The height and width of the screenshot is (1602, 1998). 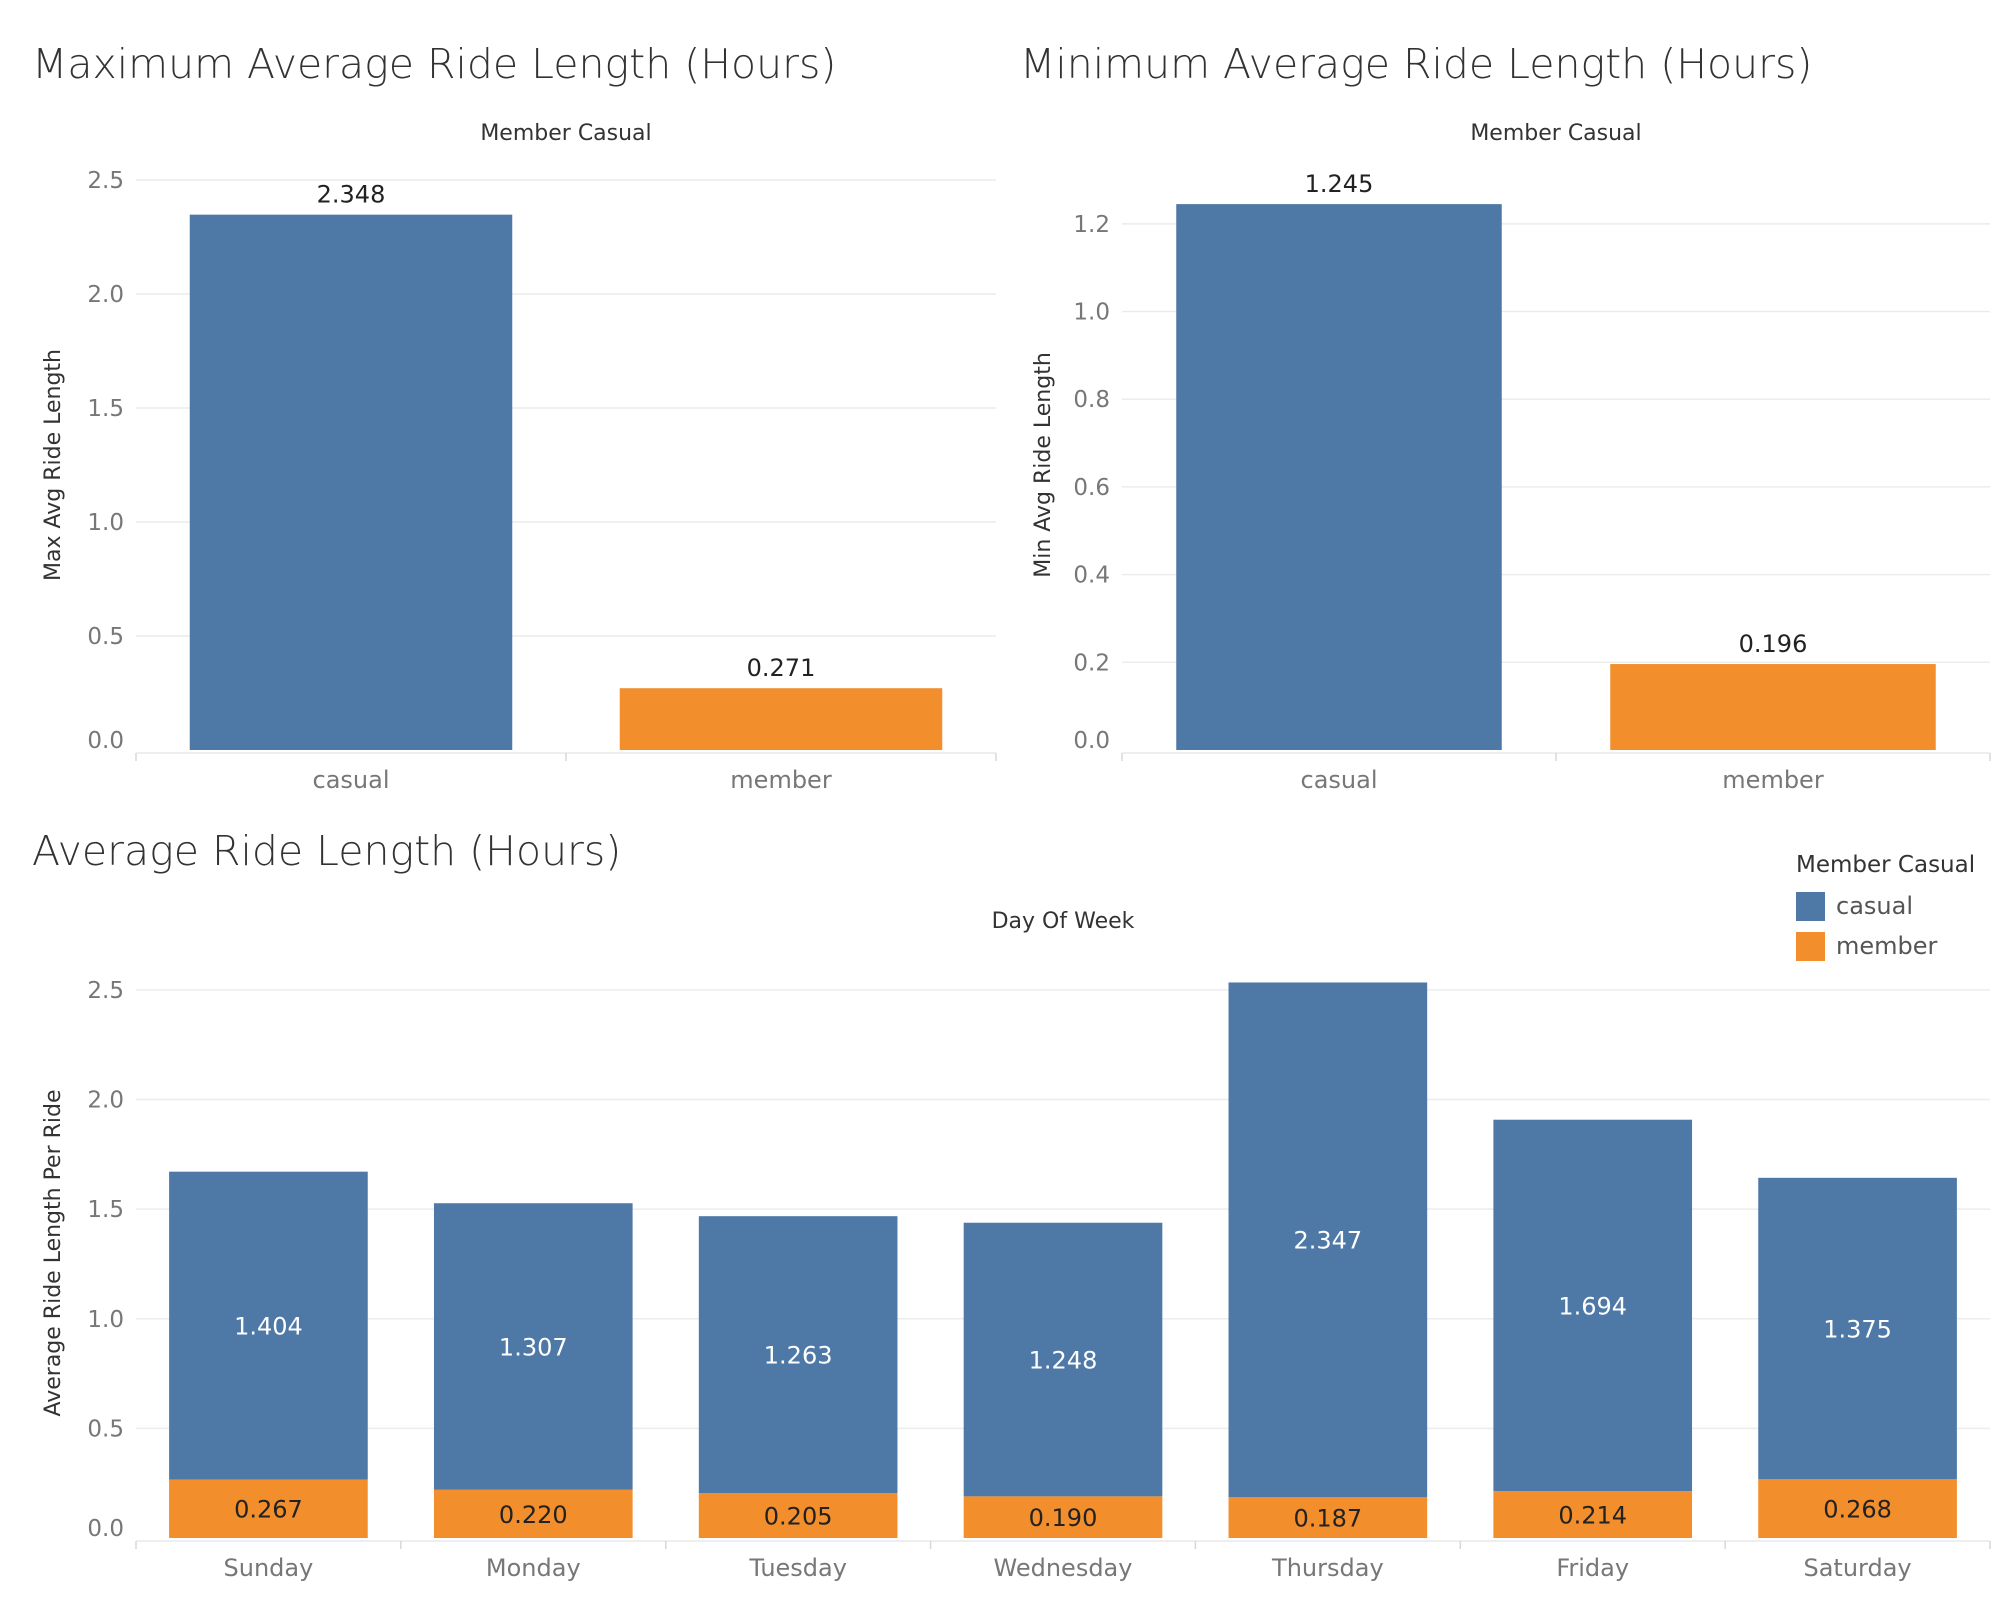 What do you see at coordinates (351, 482) in the screenshot?
I see `max-bar-casual` at bounding box center [351, 482].